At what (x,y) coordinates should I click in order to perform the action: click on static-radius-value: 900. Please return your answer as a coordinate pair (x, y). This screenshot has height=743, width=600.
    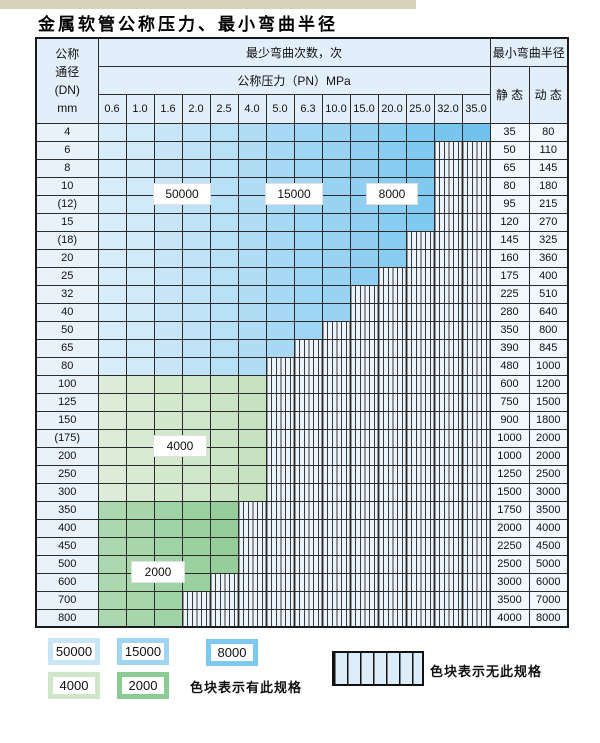
    Looking at the image, I should click on (509, 420).